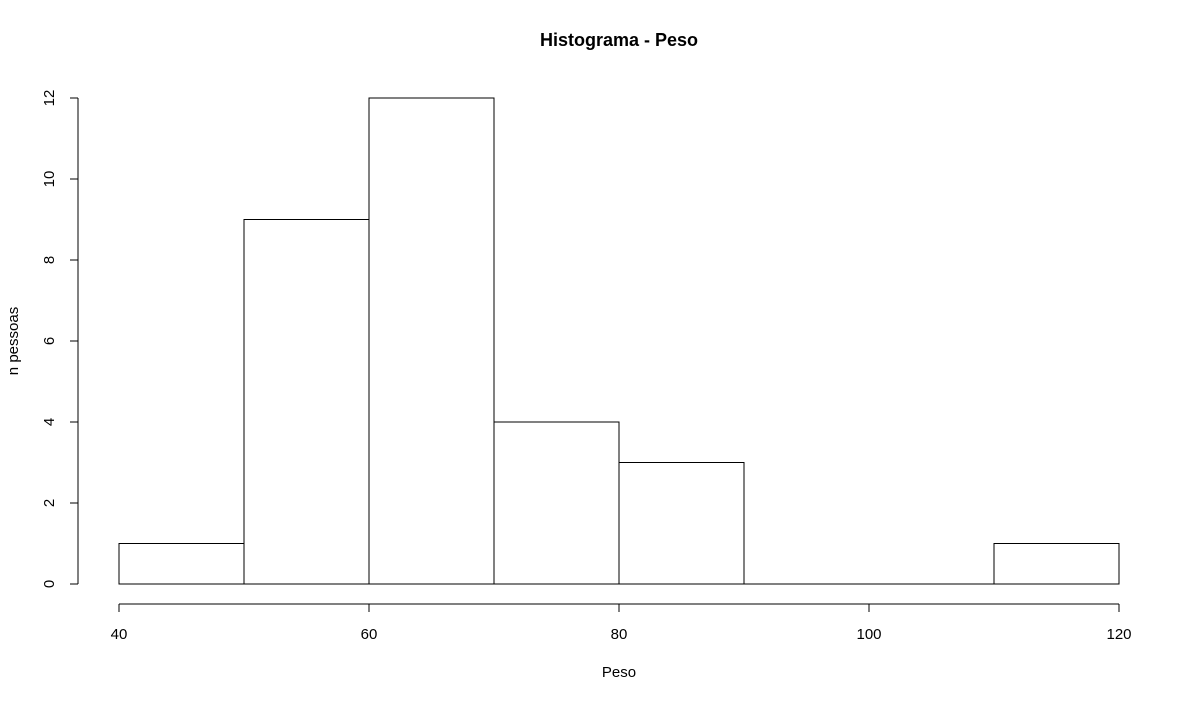 The height and width of the screenshot is (702, 1200). Describe the element at coordinates (49, 422) in the screenshot. I see `y-tick-label: 4` at that location.